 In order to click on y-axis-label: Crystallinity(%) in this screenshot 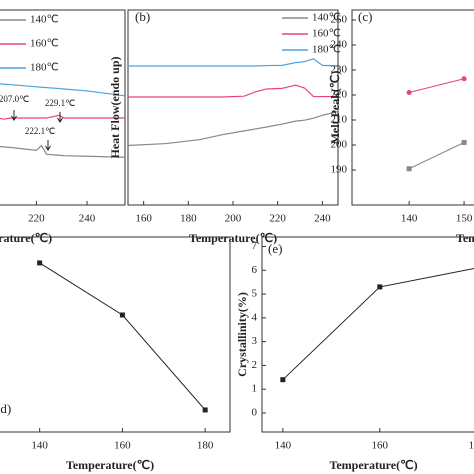, I will do `click(242, 334)`.